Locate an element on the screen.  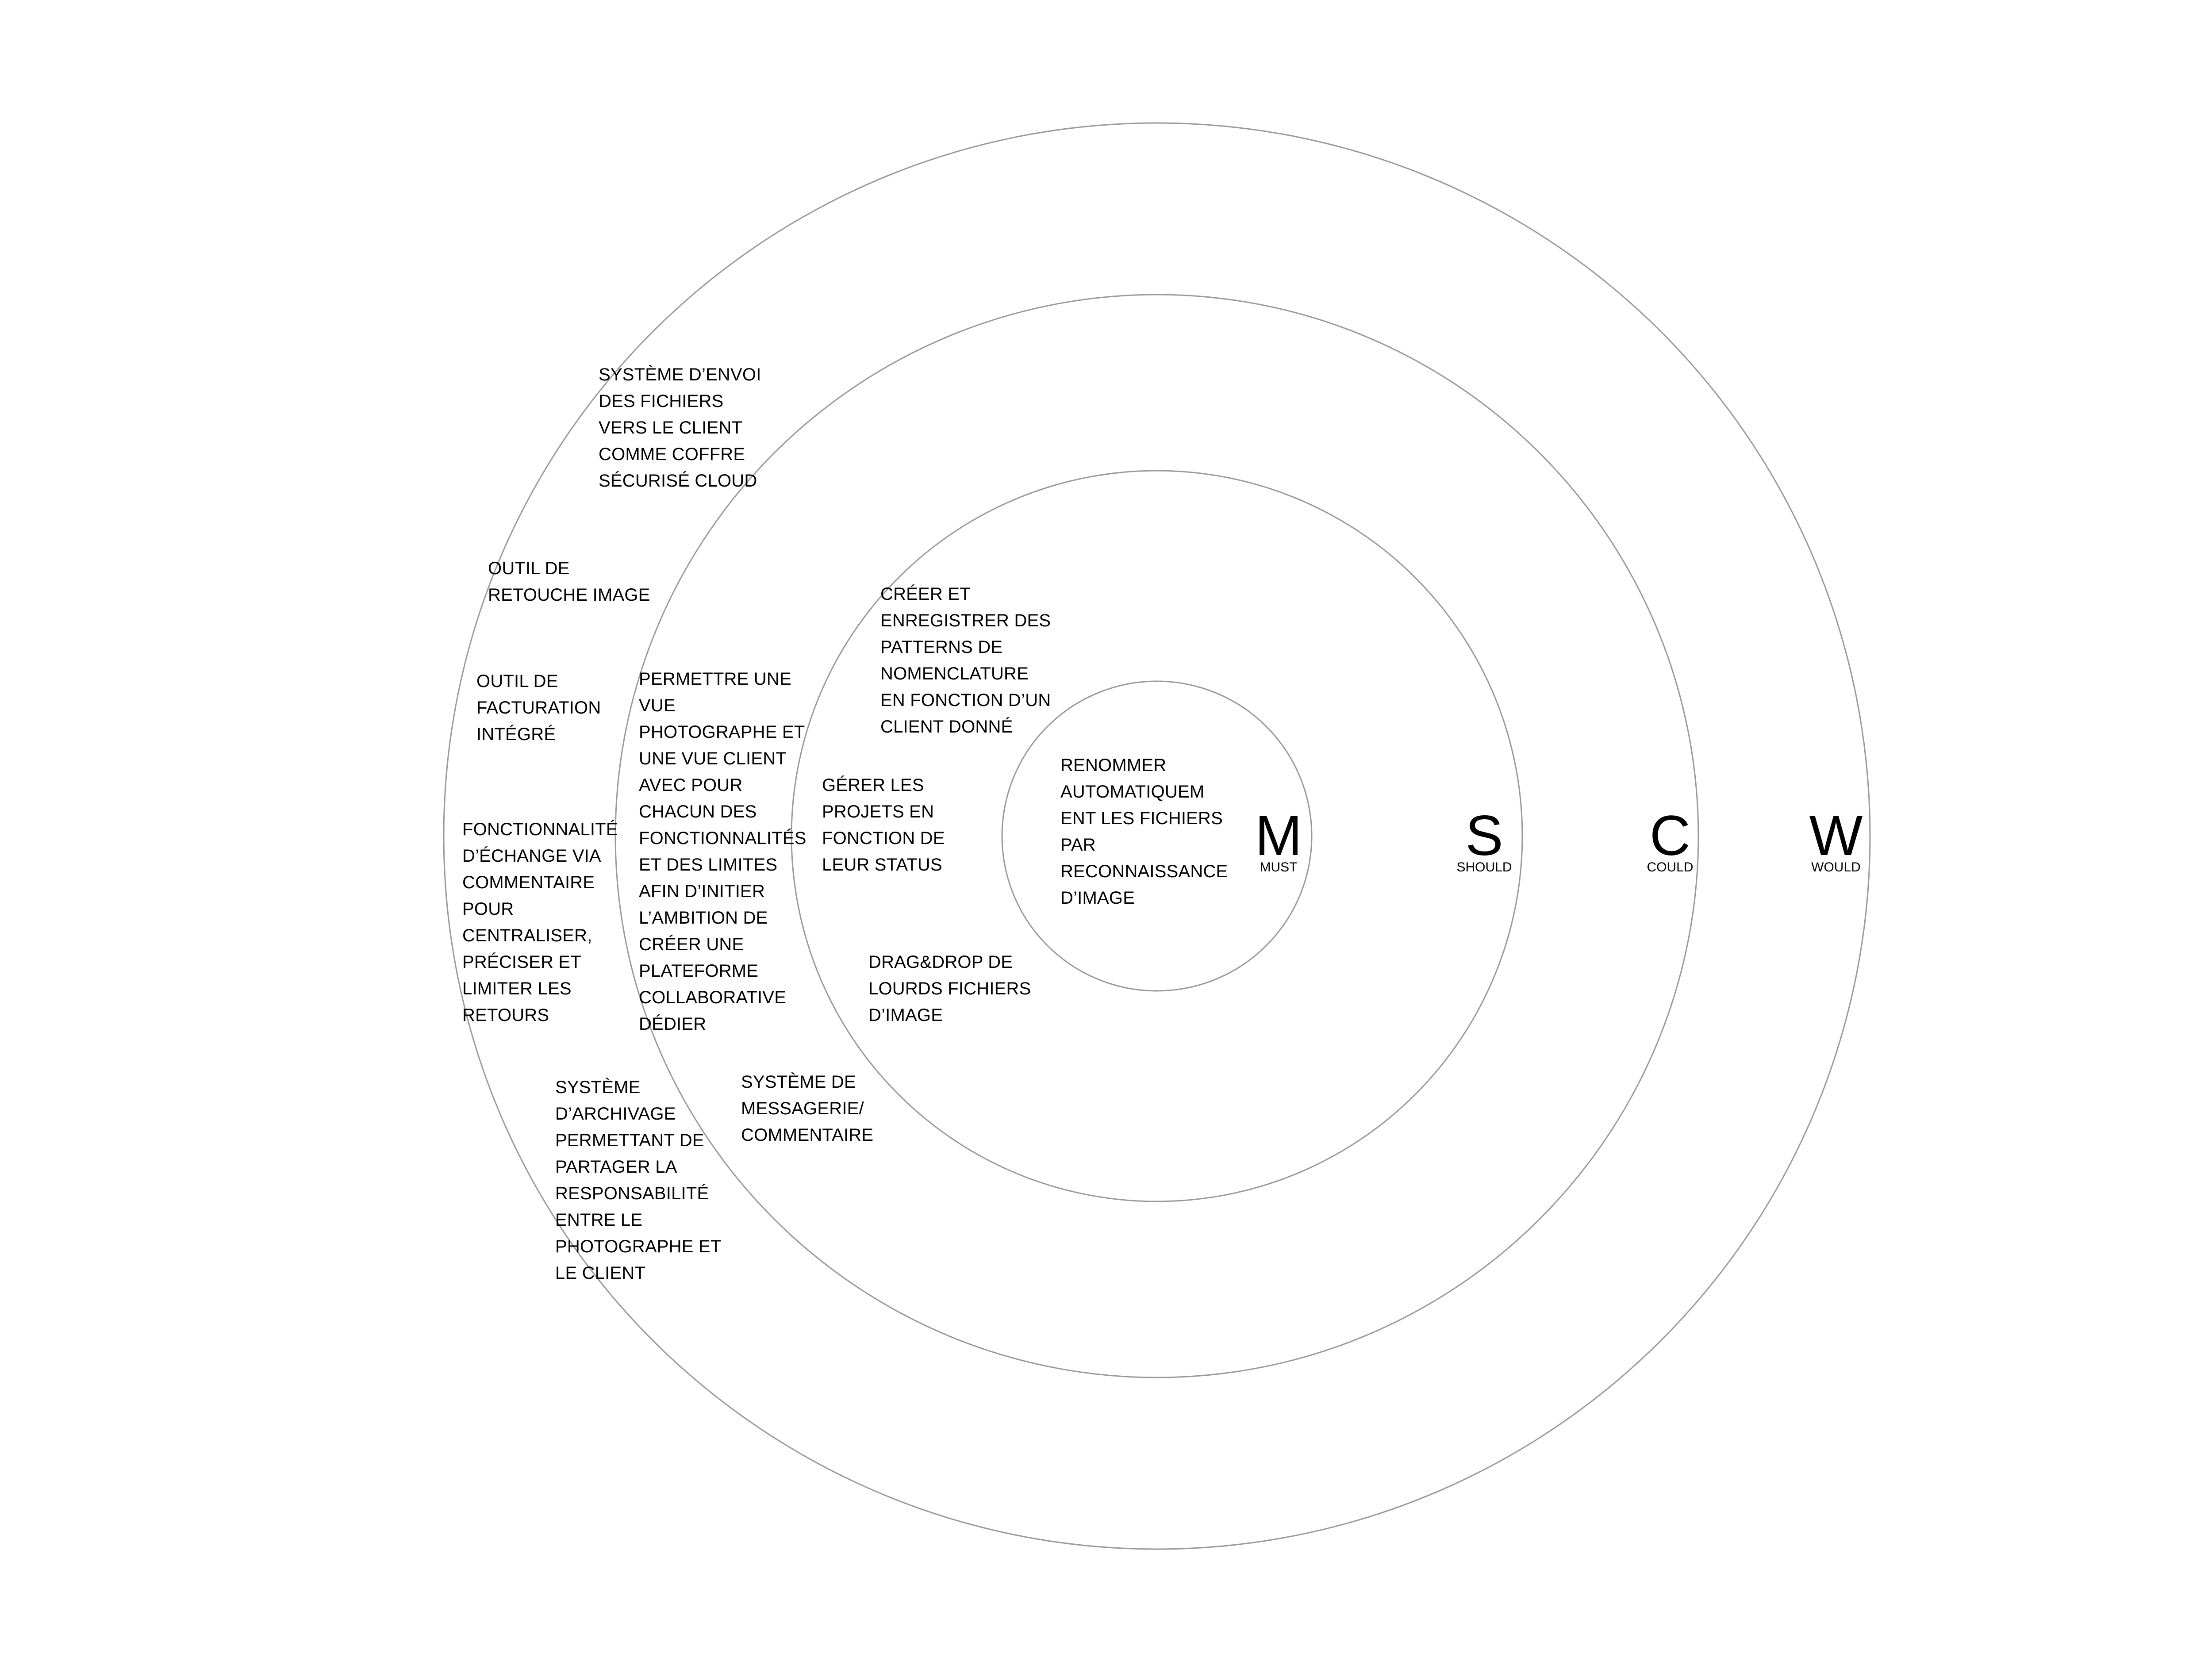
level-word-would: WOULD is located at coordinates (1836, 867).